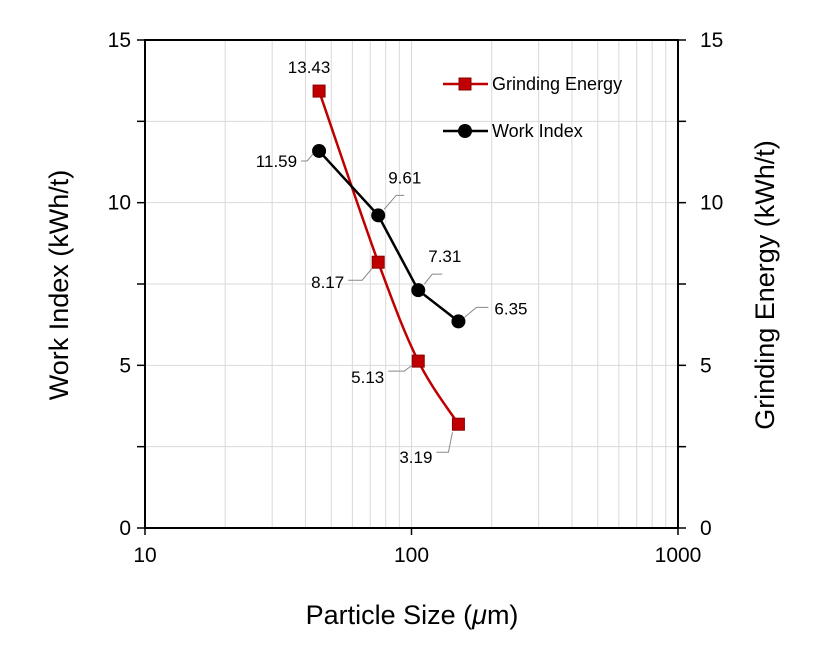  Describe the element at coordinates (144, 555) in the screenshot. I see `x-tick-label: 10` at that location.